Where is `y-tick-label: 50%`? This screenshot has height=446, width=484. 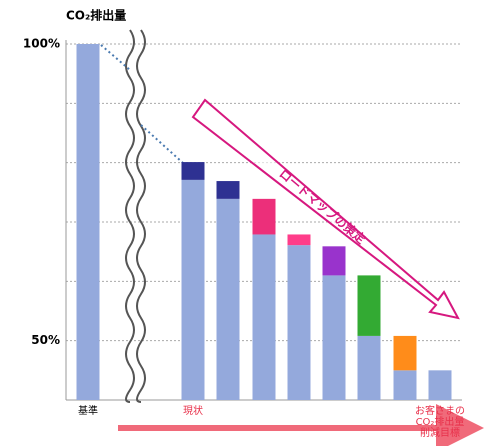 y-tick-label: 50% is located at coordinates (45, 340).